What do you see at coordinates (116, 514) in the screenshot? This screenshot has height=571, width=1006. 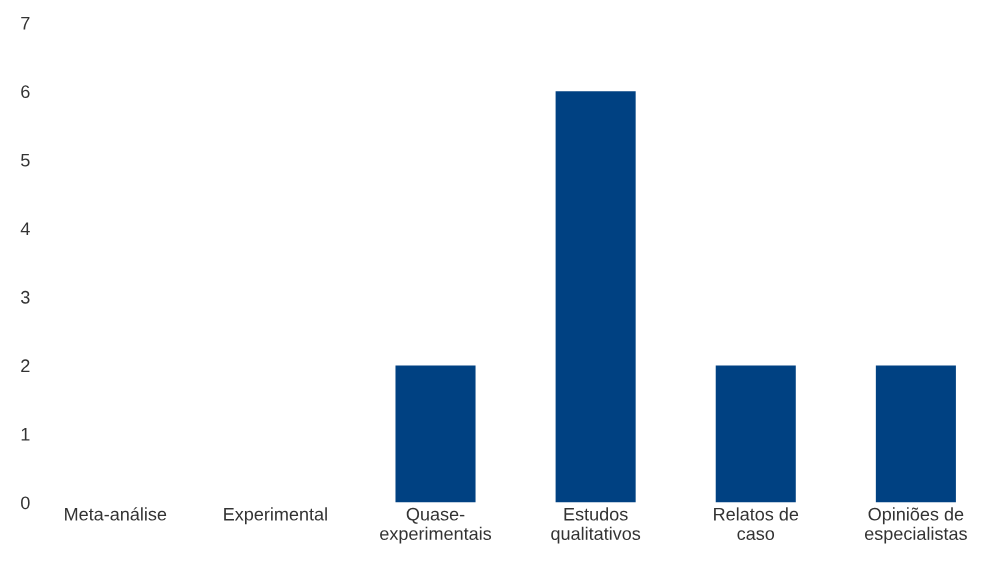 I see `x-tick-label: Meta-análise` at bounding box center [116, 514].